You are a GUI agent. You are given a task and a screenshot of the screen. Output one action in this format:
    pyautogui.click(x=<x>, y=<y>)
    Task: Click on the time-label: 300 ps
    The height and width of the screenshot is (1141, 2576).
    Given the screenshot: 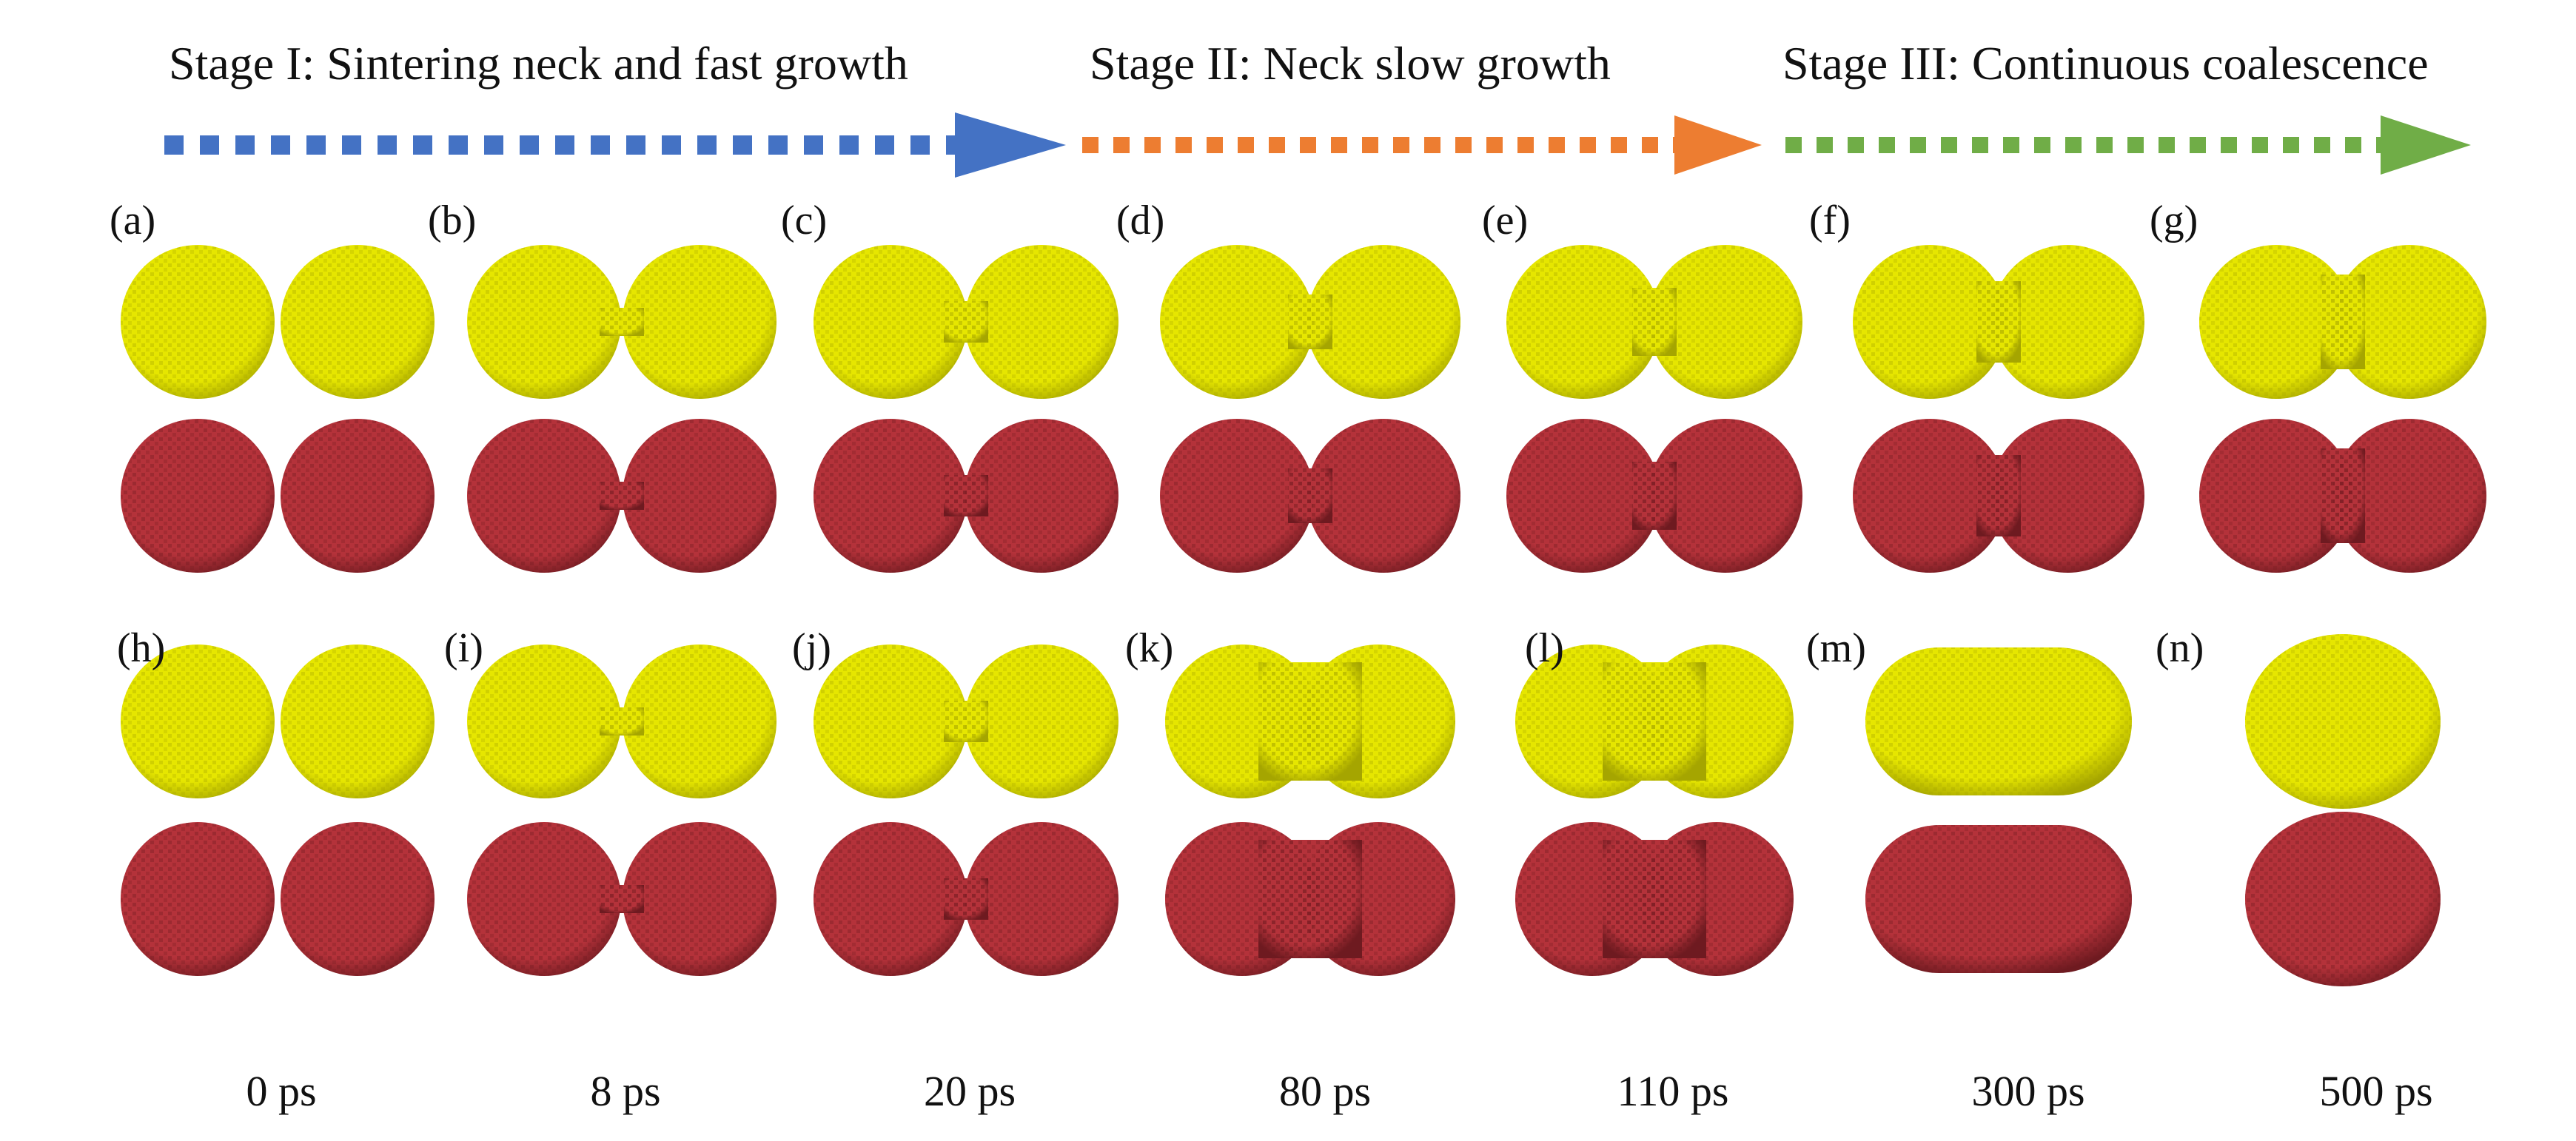 What is the action you would take?
    pyautogui.click(x=2028, y=1091)
    